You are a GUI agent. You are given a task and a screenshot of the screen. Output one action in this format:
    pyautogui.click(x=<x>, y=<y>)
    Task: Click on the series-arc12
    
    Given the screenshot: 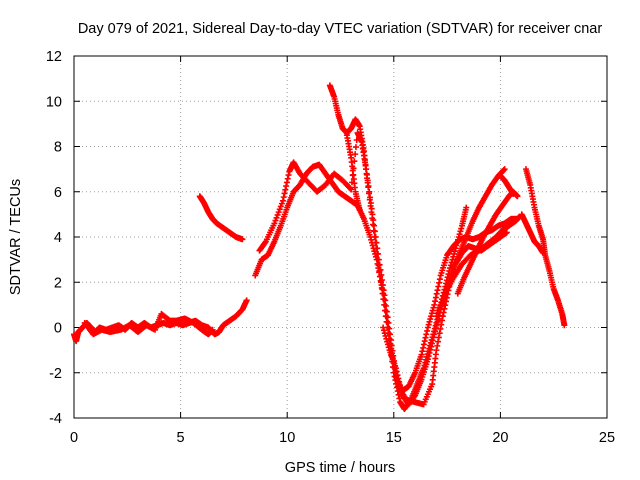 What is the action you would take?
    pyautogui.click(x=532, y=233)
    